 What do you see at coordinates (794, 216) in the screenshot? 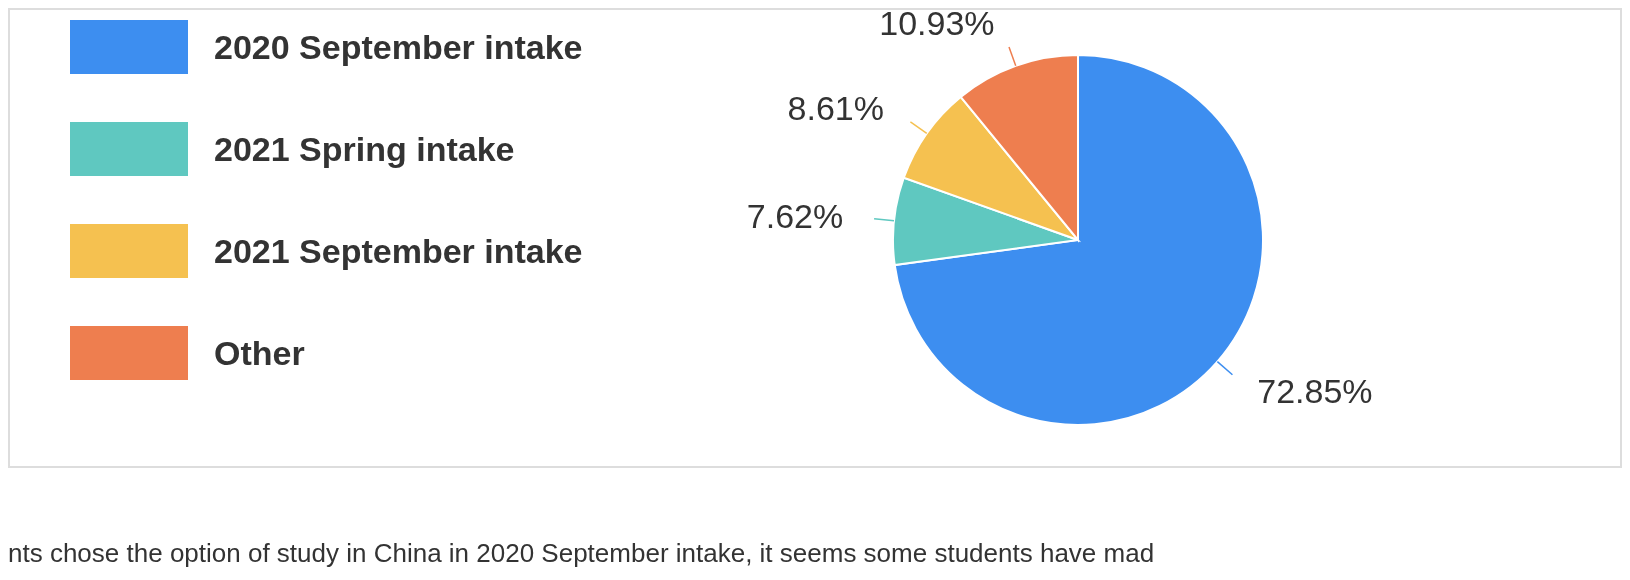
I see `data-label: 7.62%` at bounding box center [794, 216].